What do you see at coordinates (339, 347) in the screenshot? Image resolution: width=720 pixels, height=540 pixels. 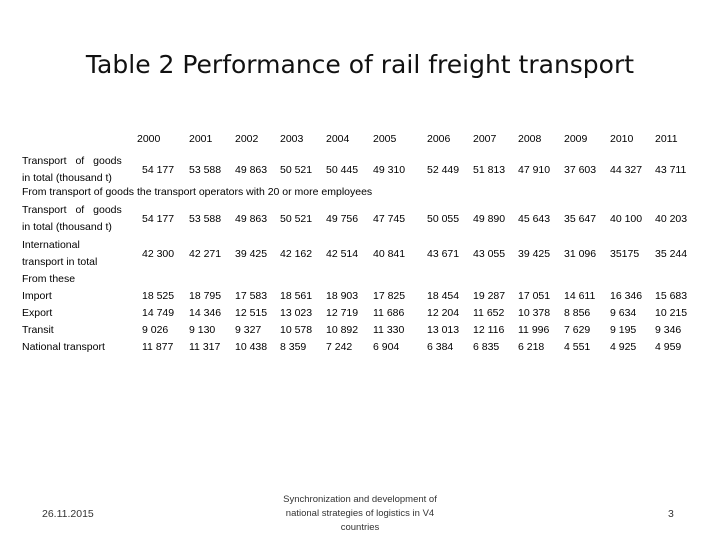 I see `table-cell: 7 242` at bounding box center [339, 347].